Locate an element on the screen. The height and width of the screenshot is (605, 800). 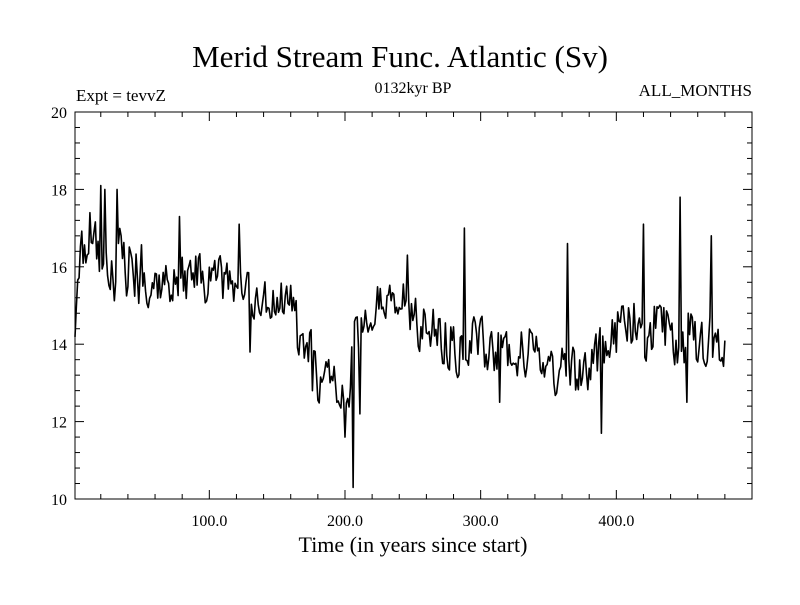
x-tick-labels: 100.0 200.0 300.0 400.0 is located at coordinates (412, 521).